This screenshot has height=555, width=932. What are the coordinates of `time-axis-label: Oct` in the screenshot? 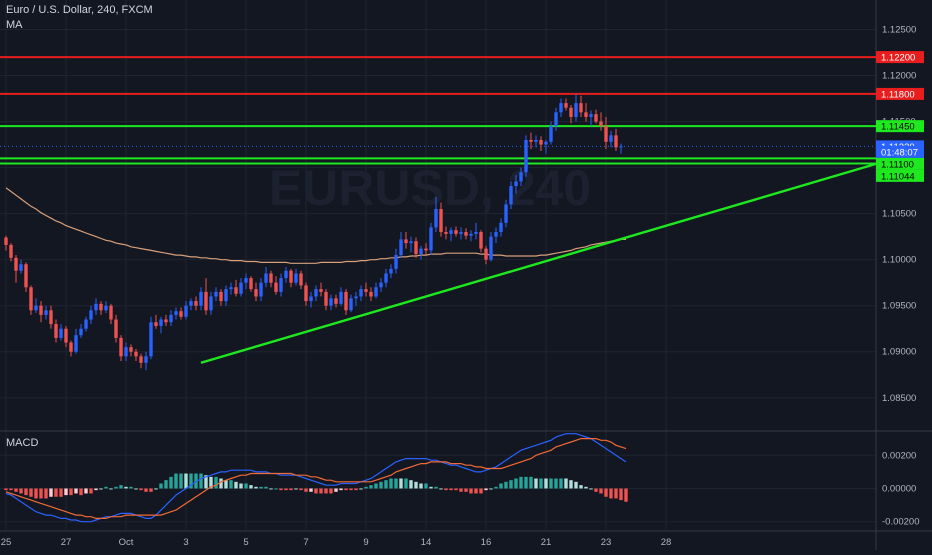 It's located at (126, 542).